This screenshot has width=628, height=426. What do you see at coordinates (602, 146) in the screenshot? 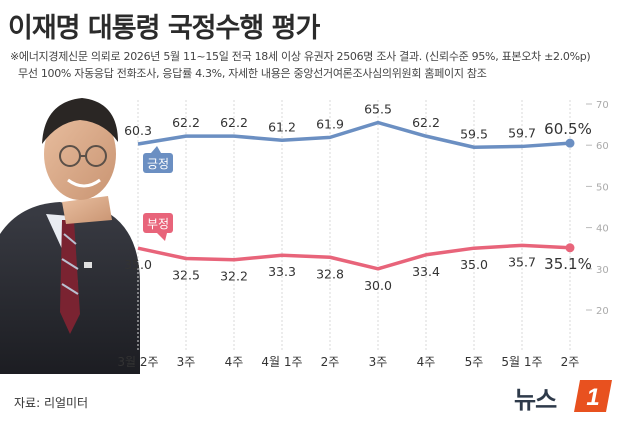
I see `y-tick-label-1: 60` at bounding box center [602, 146].